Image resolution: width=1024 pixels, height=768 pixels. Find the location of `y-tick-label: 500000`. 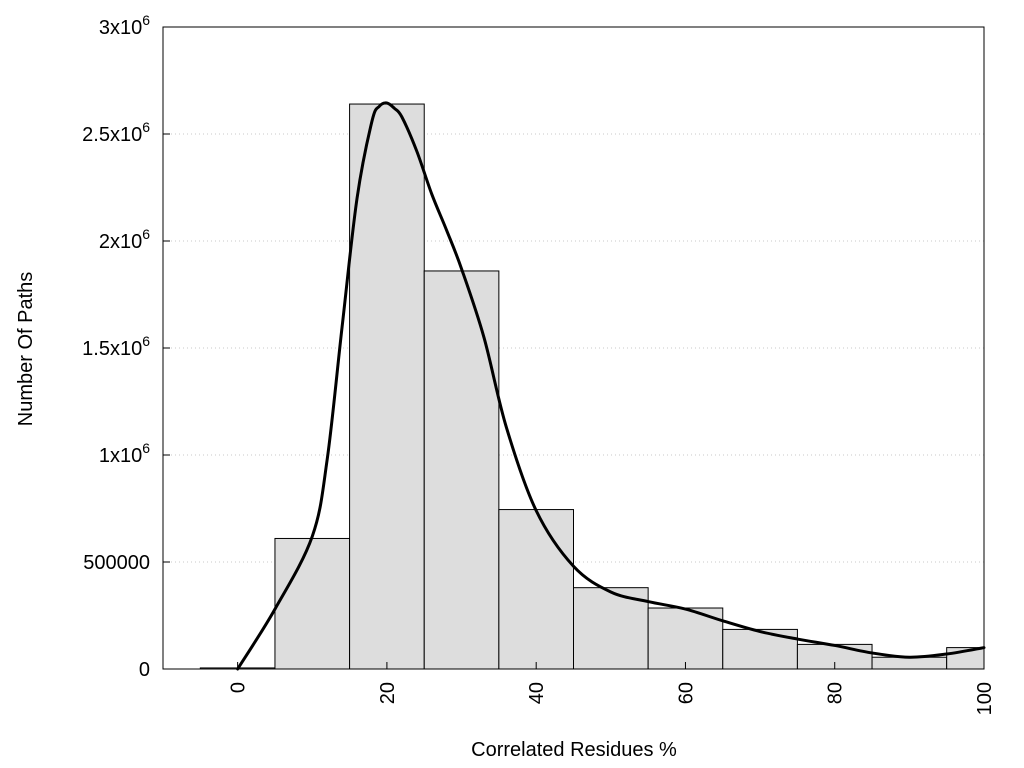

y-tick-label: 500000 is located at coordinates (116, 563).